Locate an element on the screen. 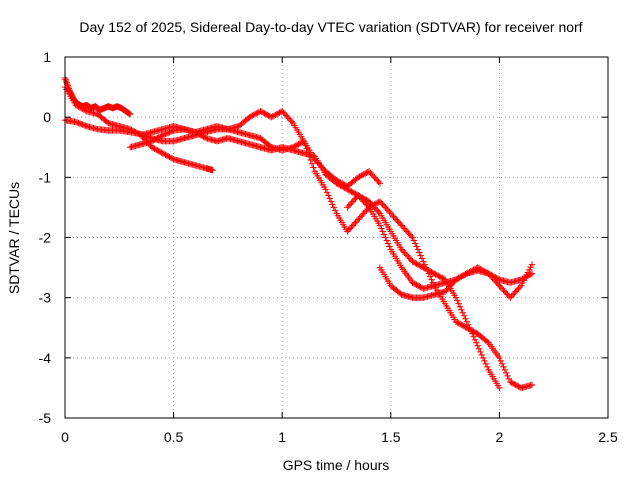  y-tick-label: -3 is located at coordinates (45, 298).